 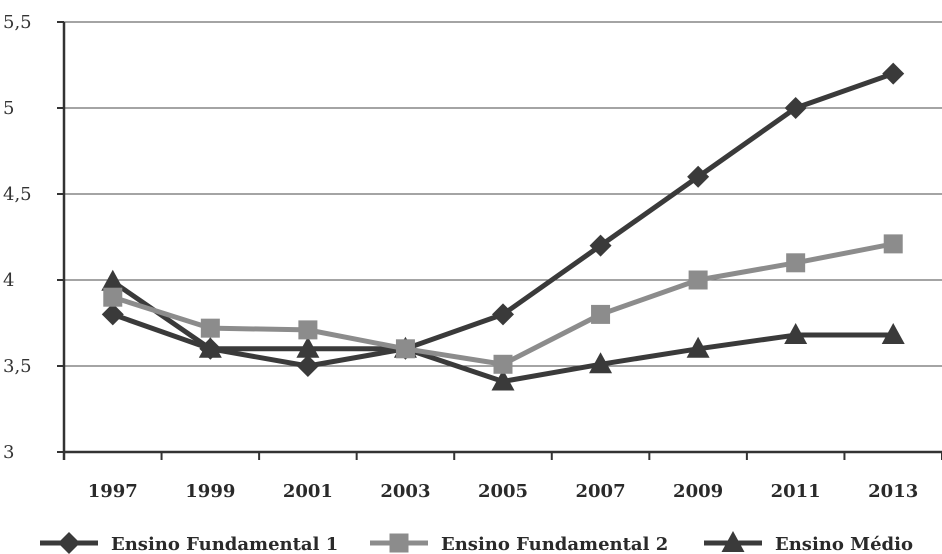 What do you see at coordinates (554, 544) in the screenshot?
I see `legend-label: Ensino Fundamental 2` at bounding box center [554, 544].